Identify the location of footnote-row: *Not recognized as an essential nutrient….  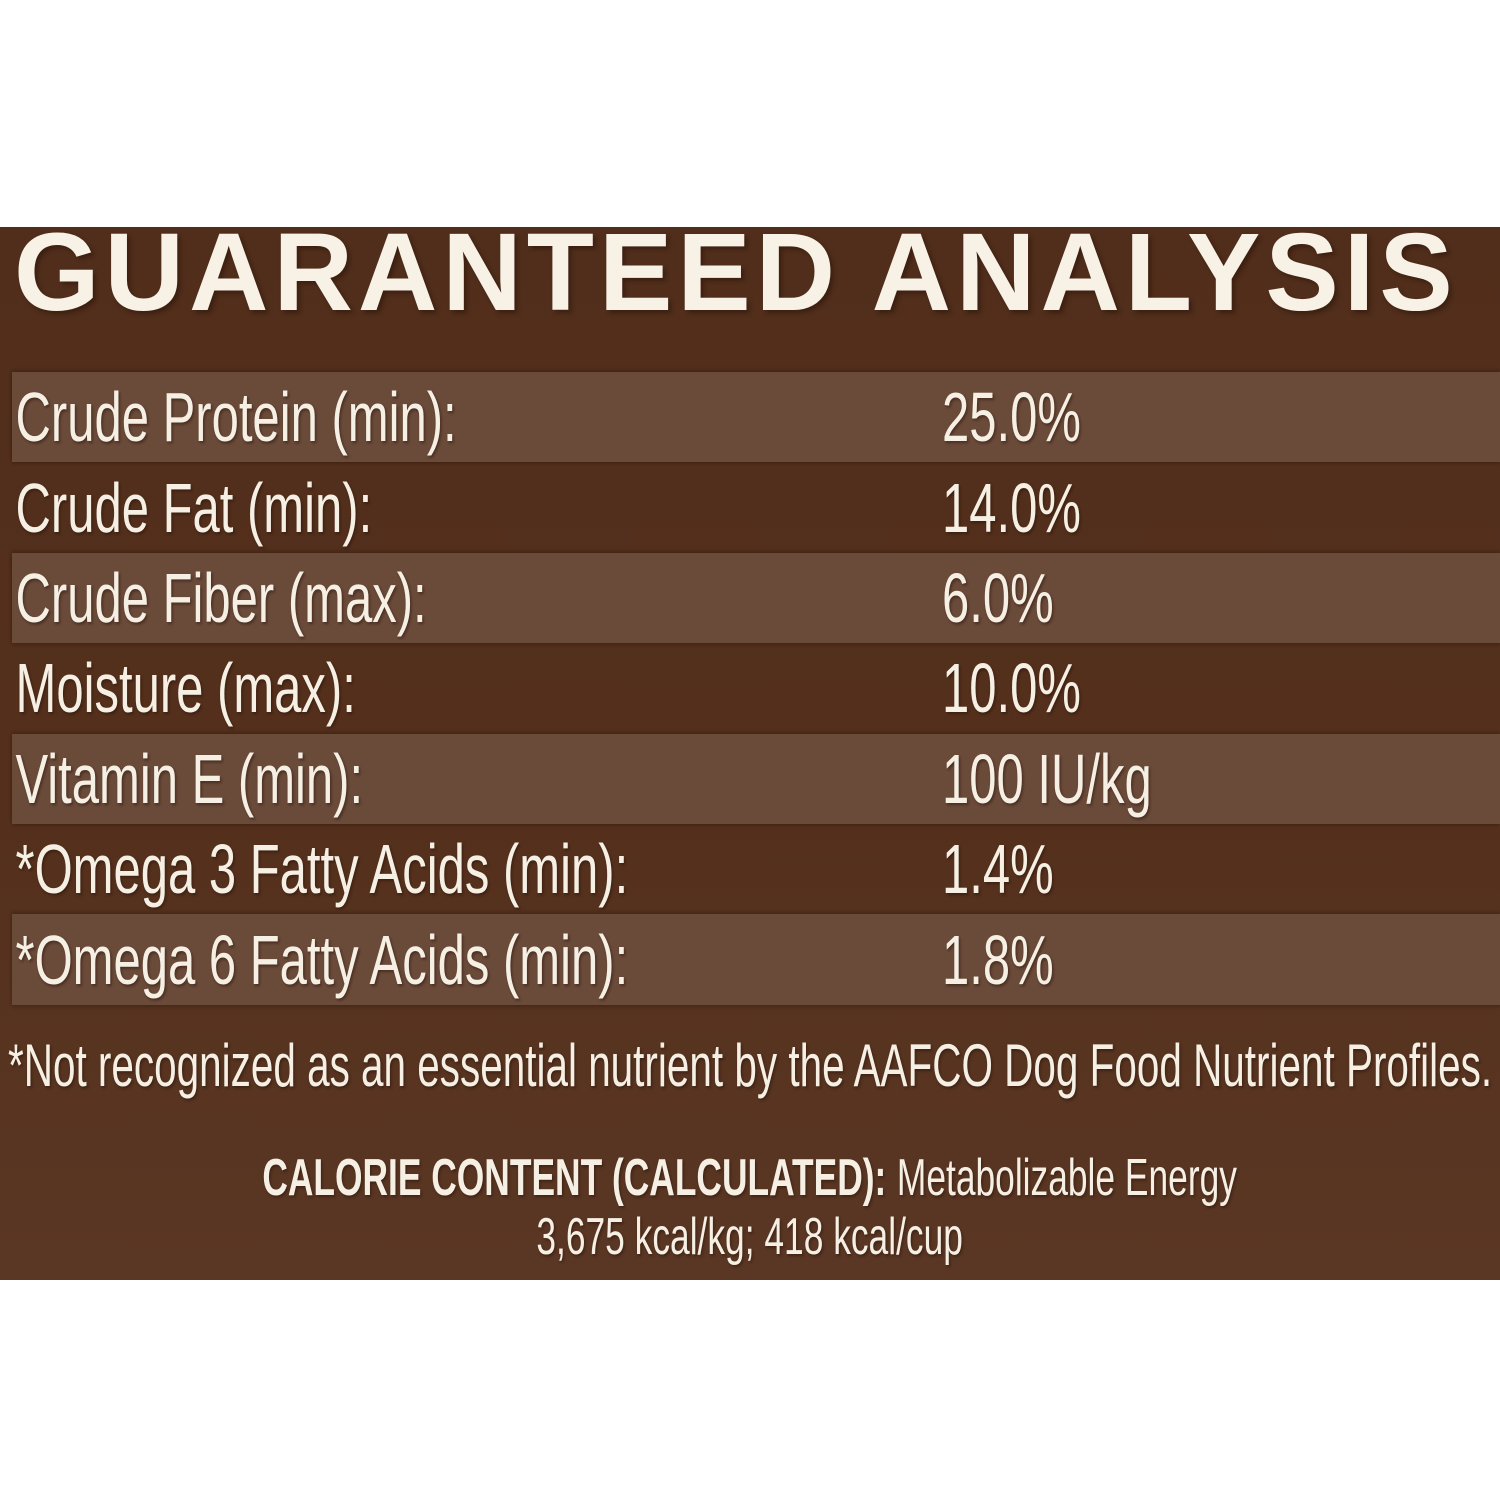
(754, 1066).